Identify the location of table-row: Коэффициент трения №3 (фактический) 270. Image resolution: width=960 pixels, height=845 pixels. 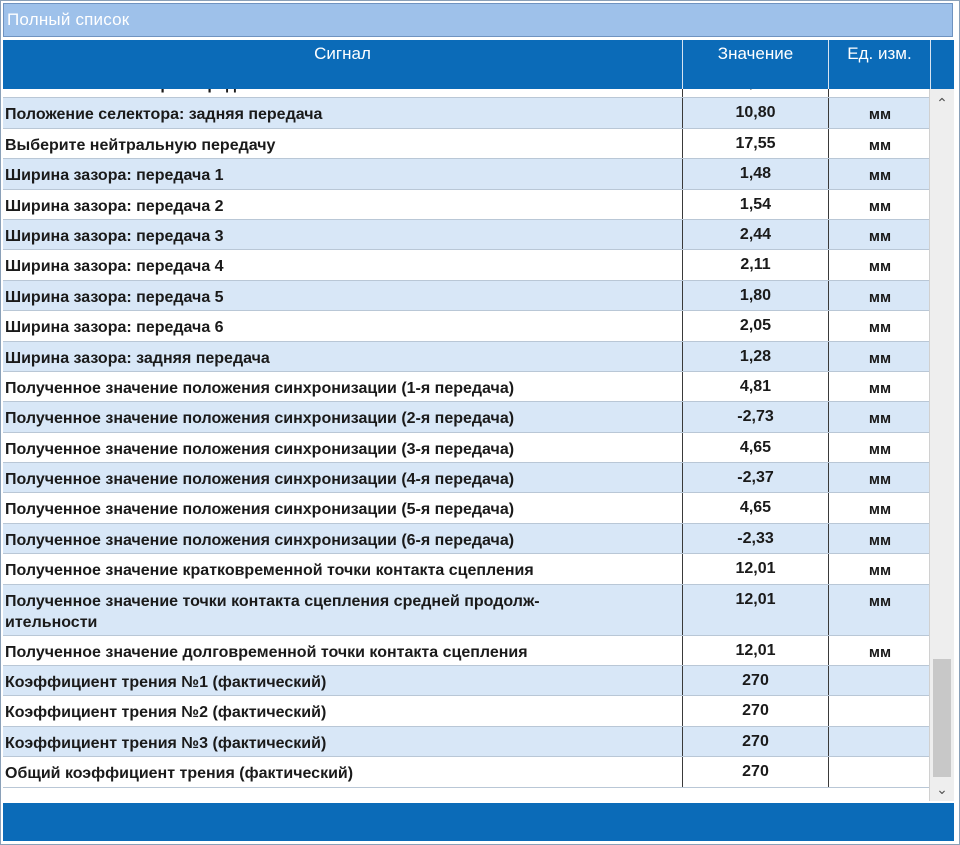
(466, 742).